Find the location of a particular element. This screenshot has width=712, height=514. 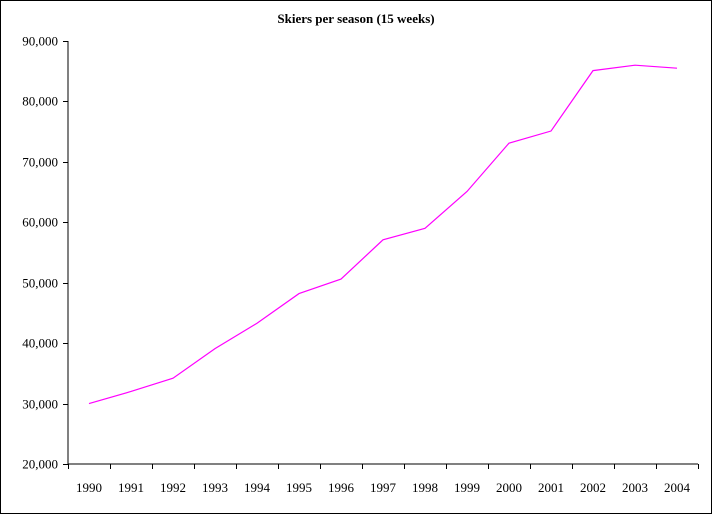

x-tick-label: 1995 is located at coordinates (299, 487).